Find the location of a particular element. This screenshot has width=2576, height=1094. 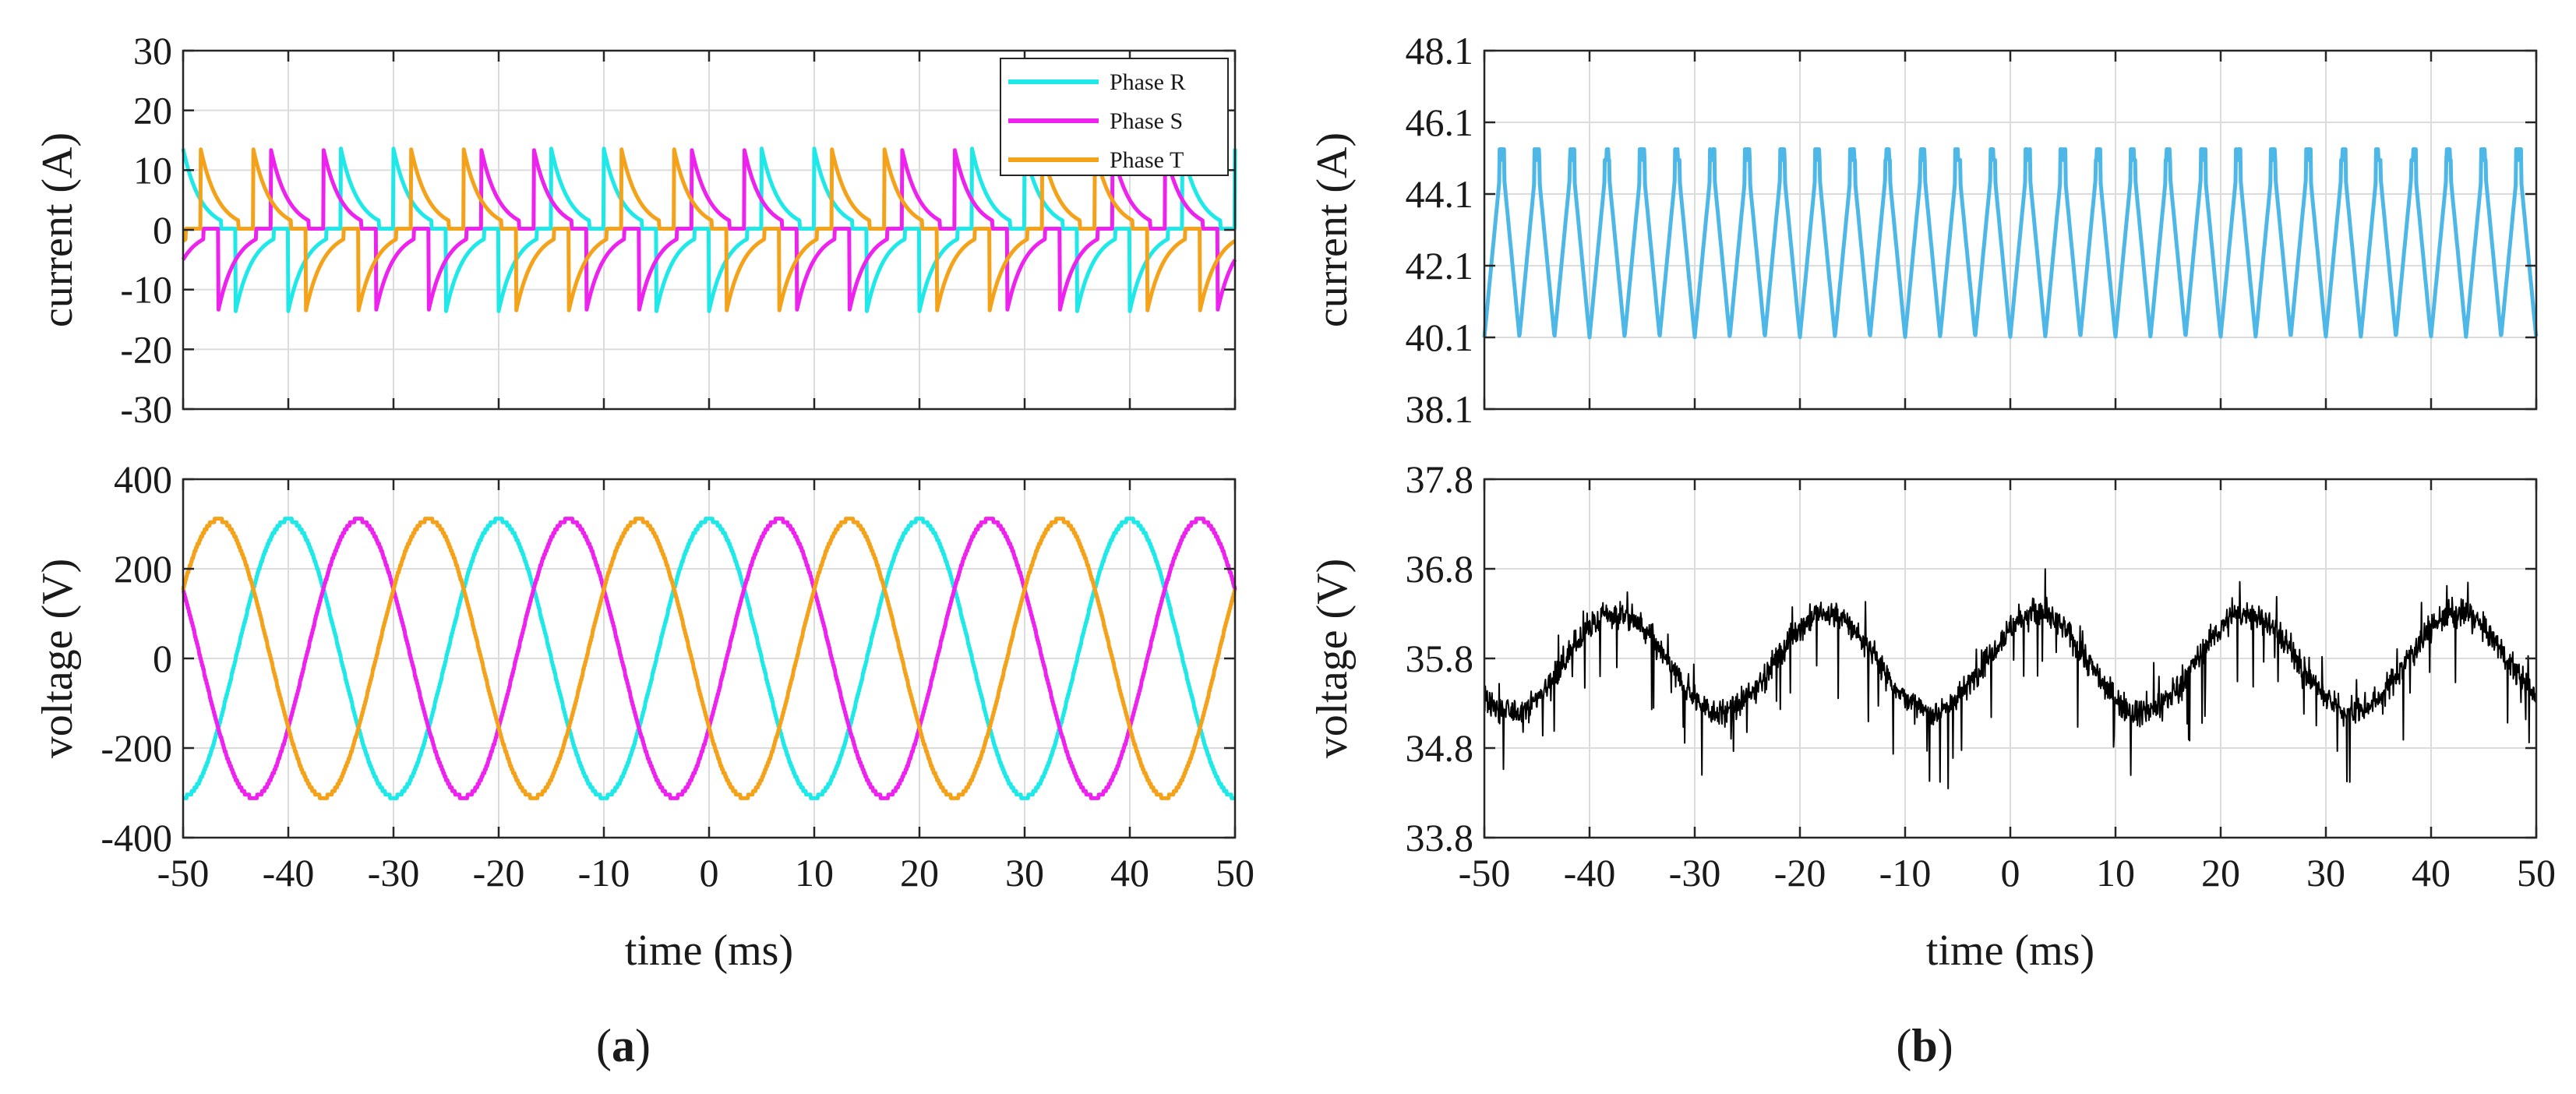

legend-label-phase-r: Phase R is located at coordinates (1148, 82).